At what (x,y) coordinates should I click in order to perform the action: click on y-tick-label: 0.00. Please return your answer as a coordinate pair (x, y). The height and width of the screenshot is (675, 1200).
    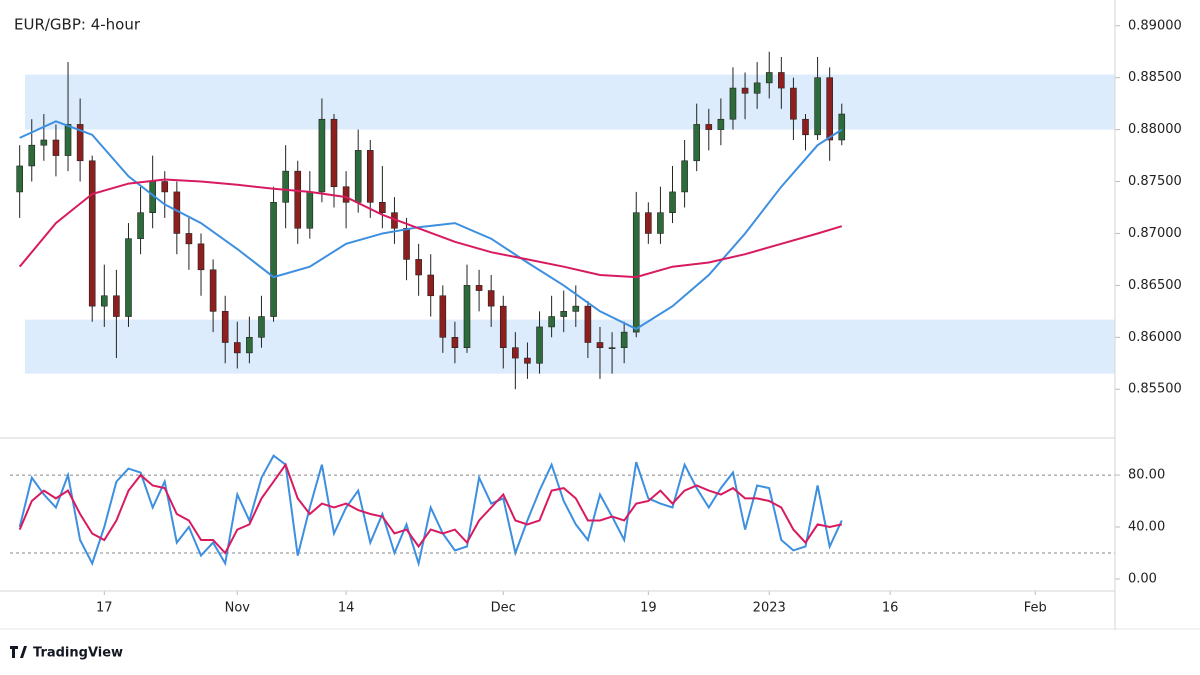
    Looking at the image, I should click on (1142, 578).